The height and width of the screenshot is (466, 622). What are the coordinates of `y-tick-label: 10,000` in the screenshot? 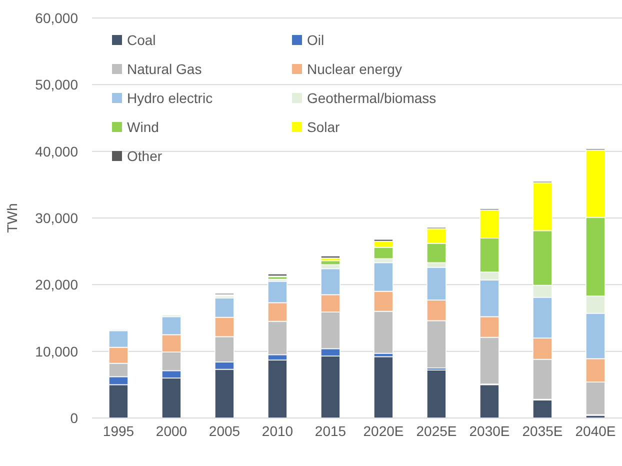 It's located at (56, 351).